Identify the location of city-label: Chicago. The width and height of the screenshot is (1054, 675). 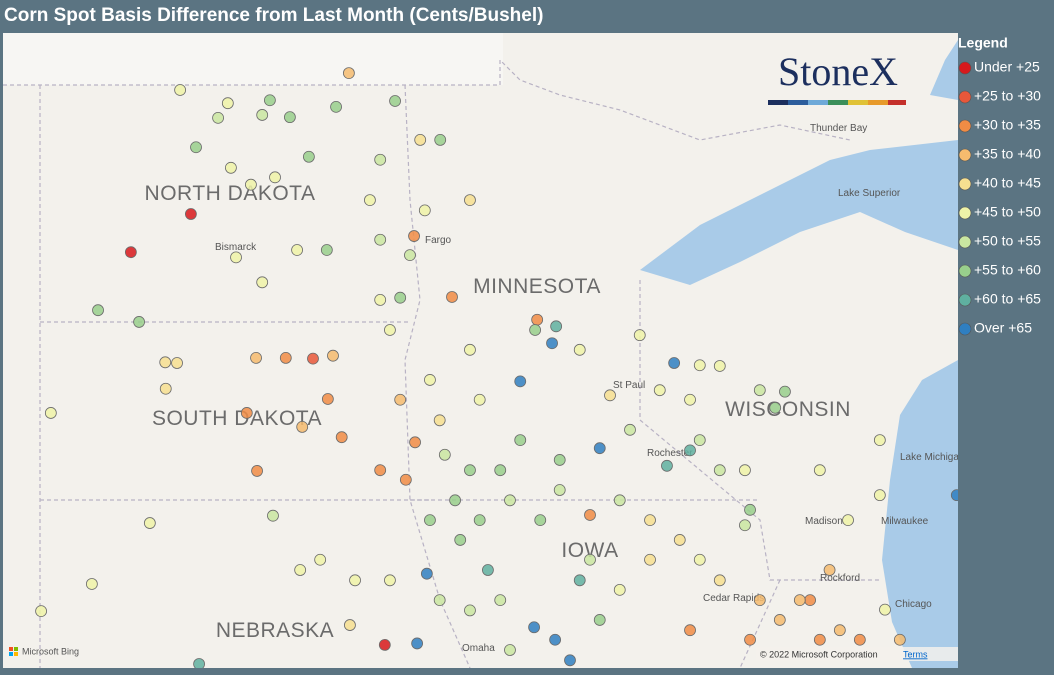
(913, 604).